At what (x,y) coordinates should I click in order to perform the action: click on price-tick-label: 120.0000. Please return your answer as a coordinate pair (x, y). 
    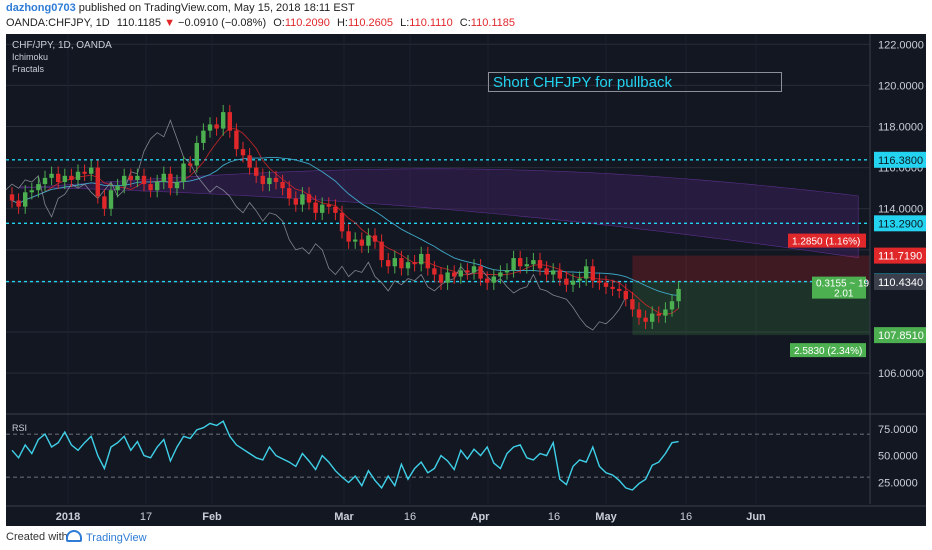
    Looking at the image, I should click on (901, 86).